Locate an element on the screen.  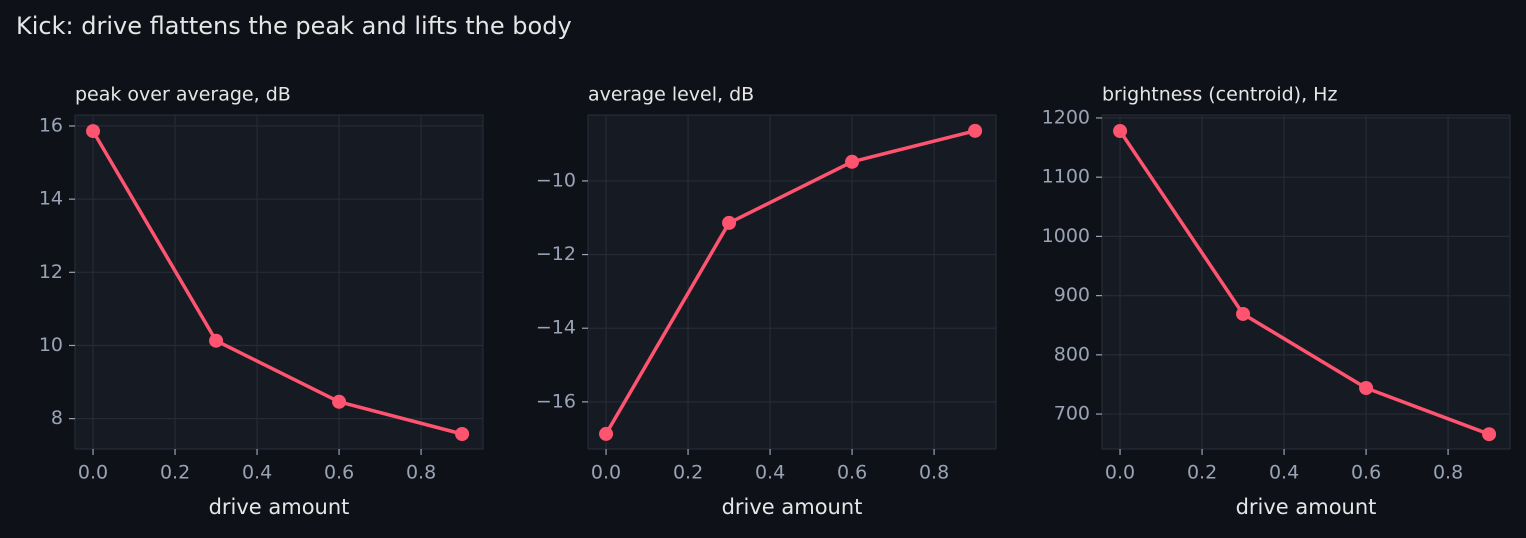
y-tick-label: 10 is located at coordinates (51, 345).